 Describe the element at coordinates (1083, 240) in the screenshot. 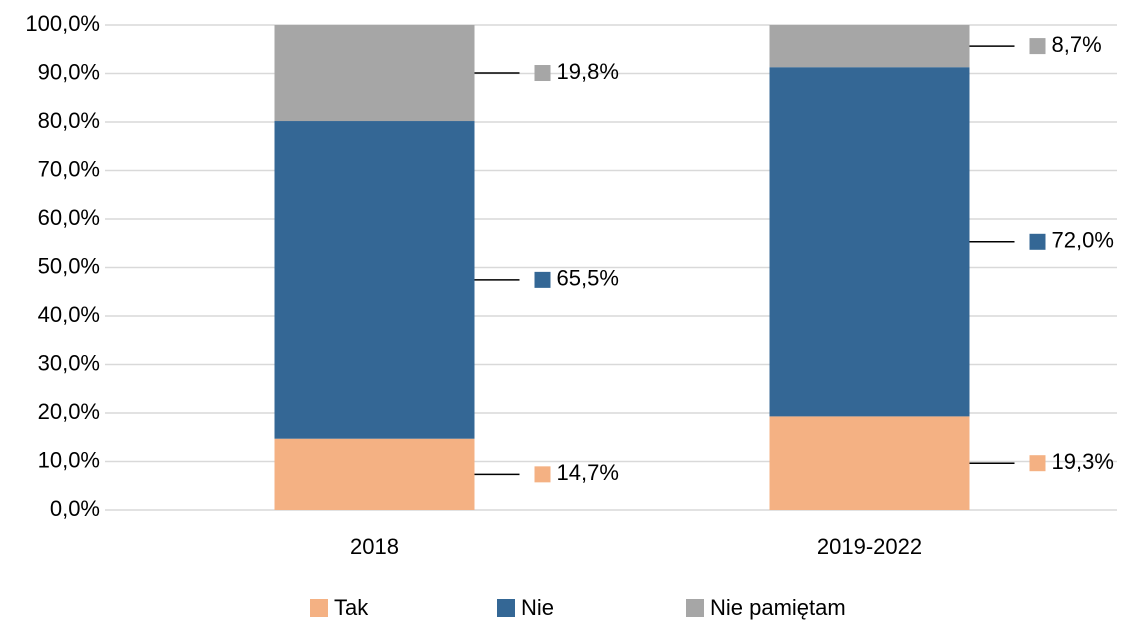

I see `data-label: 72,0%` at that location.